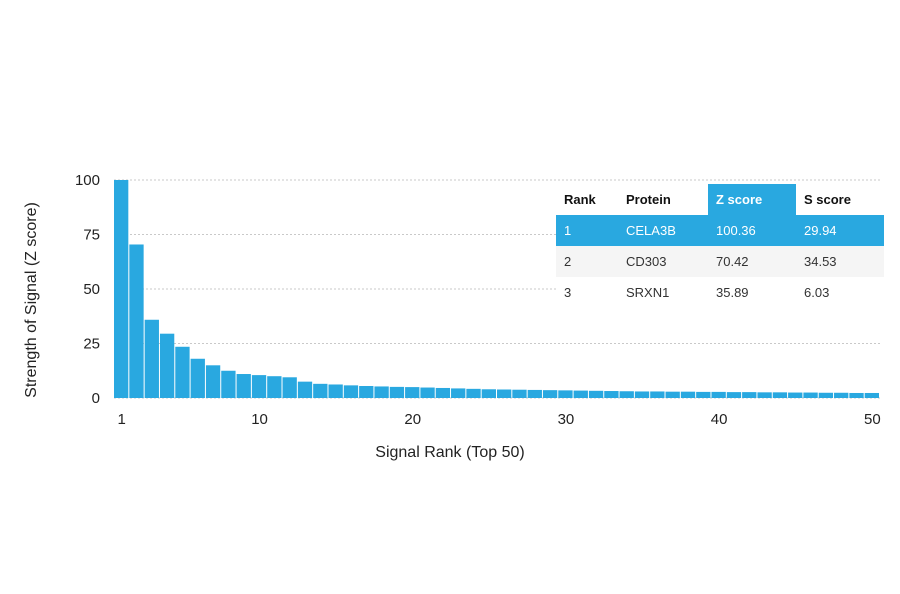 The height and width of the screenshot is (594, 900). Describe the element at coordinates (91, 235) in the screenshot. I see `y-tick-label: 75` at that location.